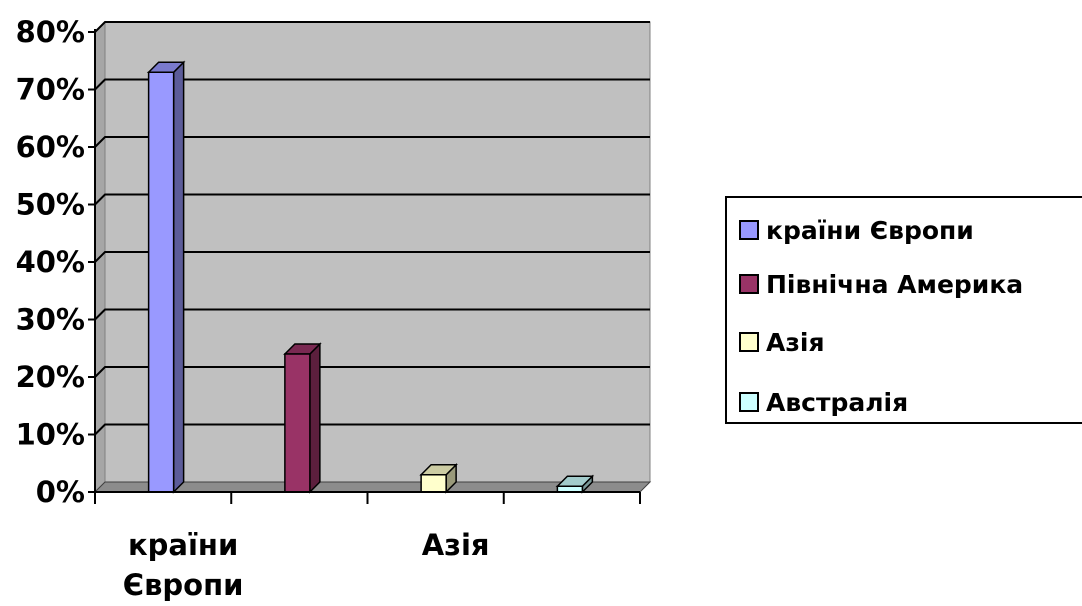 Image resolution: width=1082 pixels, height=606 pixels. Describe the element at coordinates (50, 320) in the screenshot. I see `y-tick-label: 30%` at that location.